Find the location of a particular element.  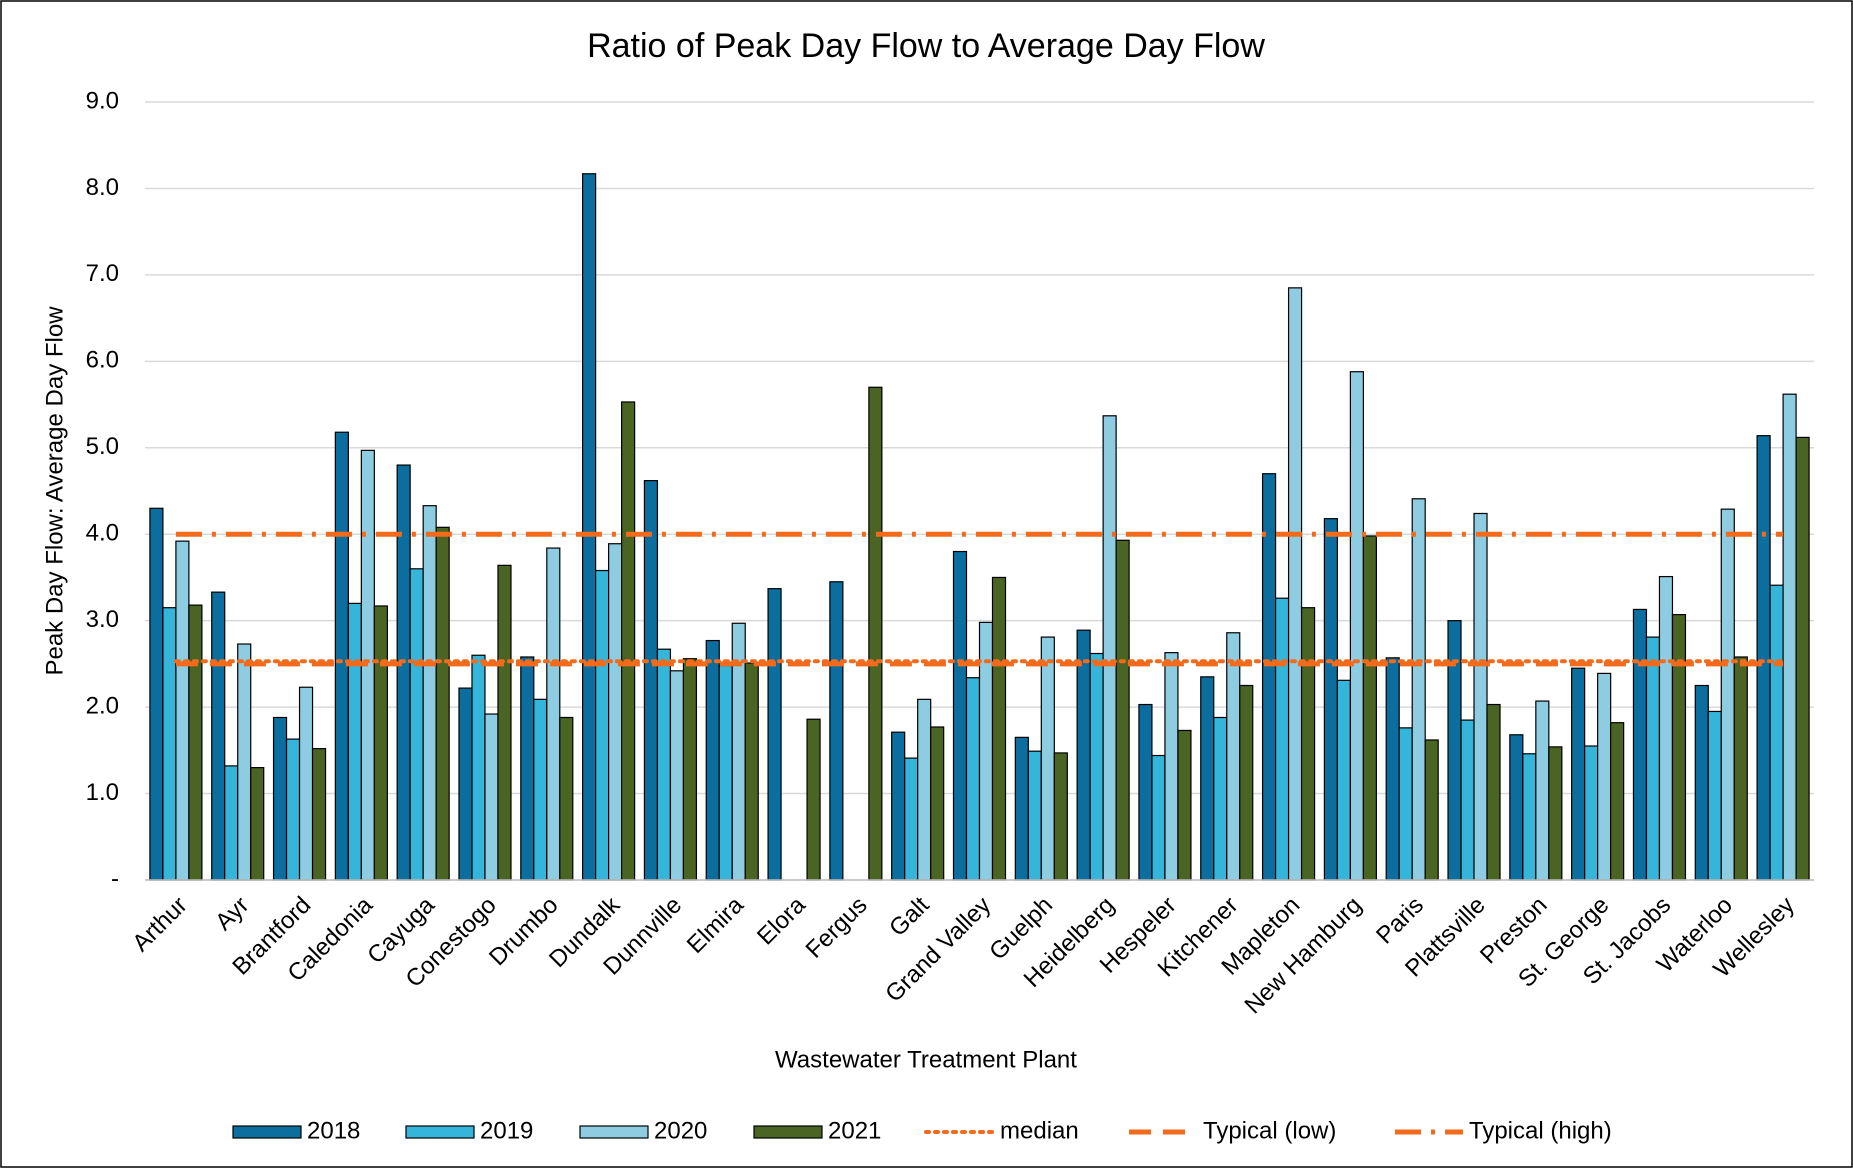

y-tick-label: 1.0 is located at coordinates (102, 792).